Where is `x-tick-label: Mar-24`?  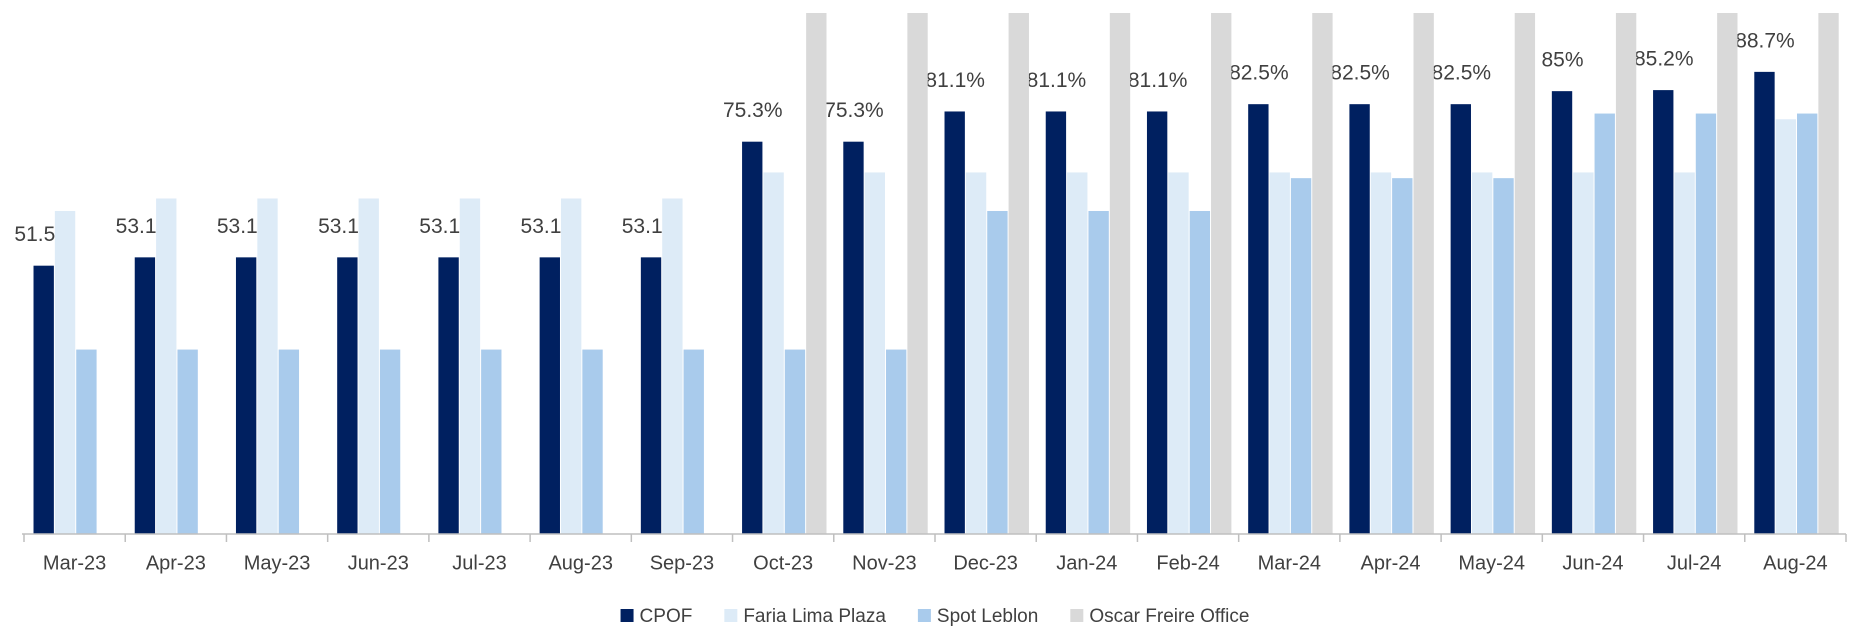
x-tick-label: Mar-24 is located at coordinates (1289, 563).